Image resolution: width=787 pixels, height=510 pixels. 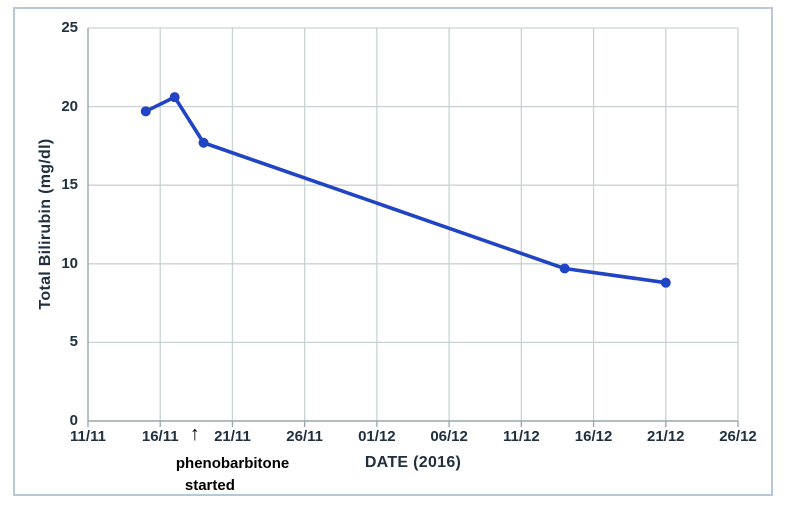 What do you see at coordinates (413, 462) in the screenshot?
I see `x-axis-title: DATE (2016)` at bounding box center [413, 462].